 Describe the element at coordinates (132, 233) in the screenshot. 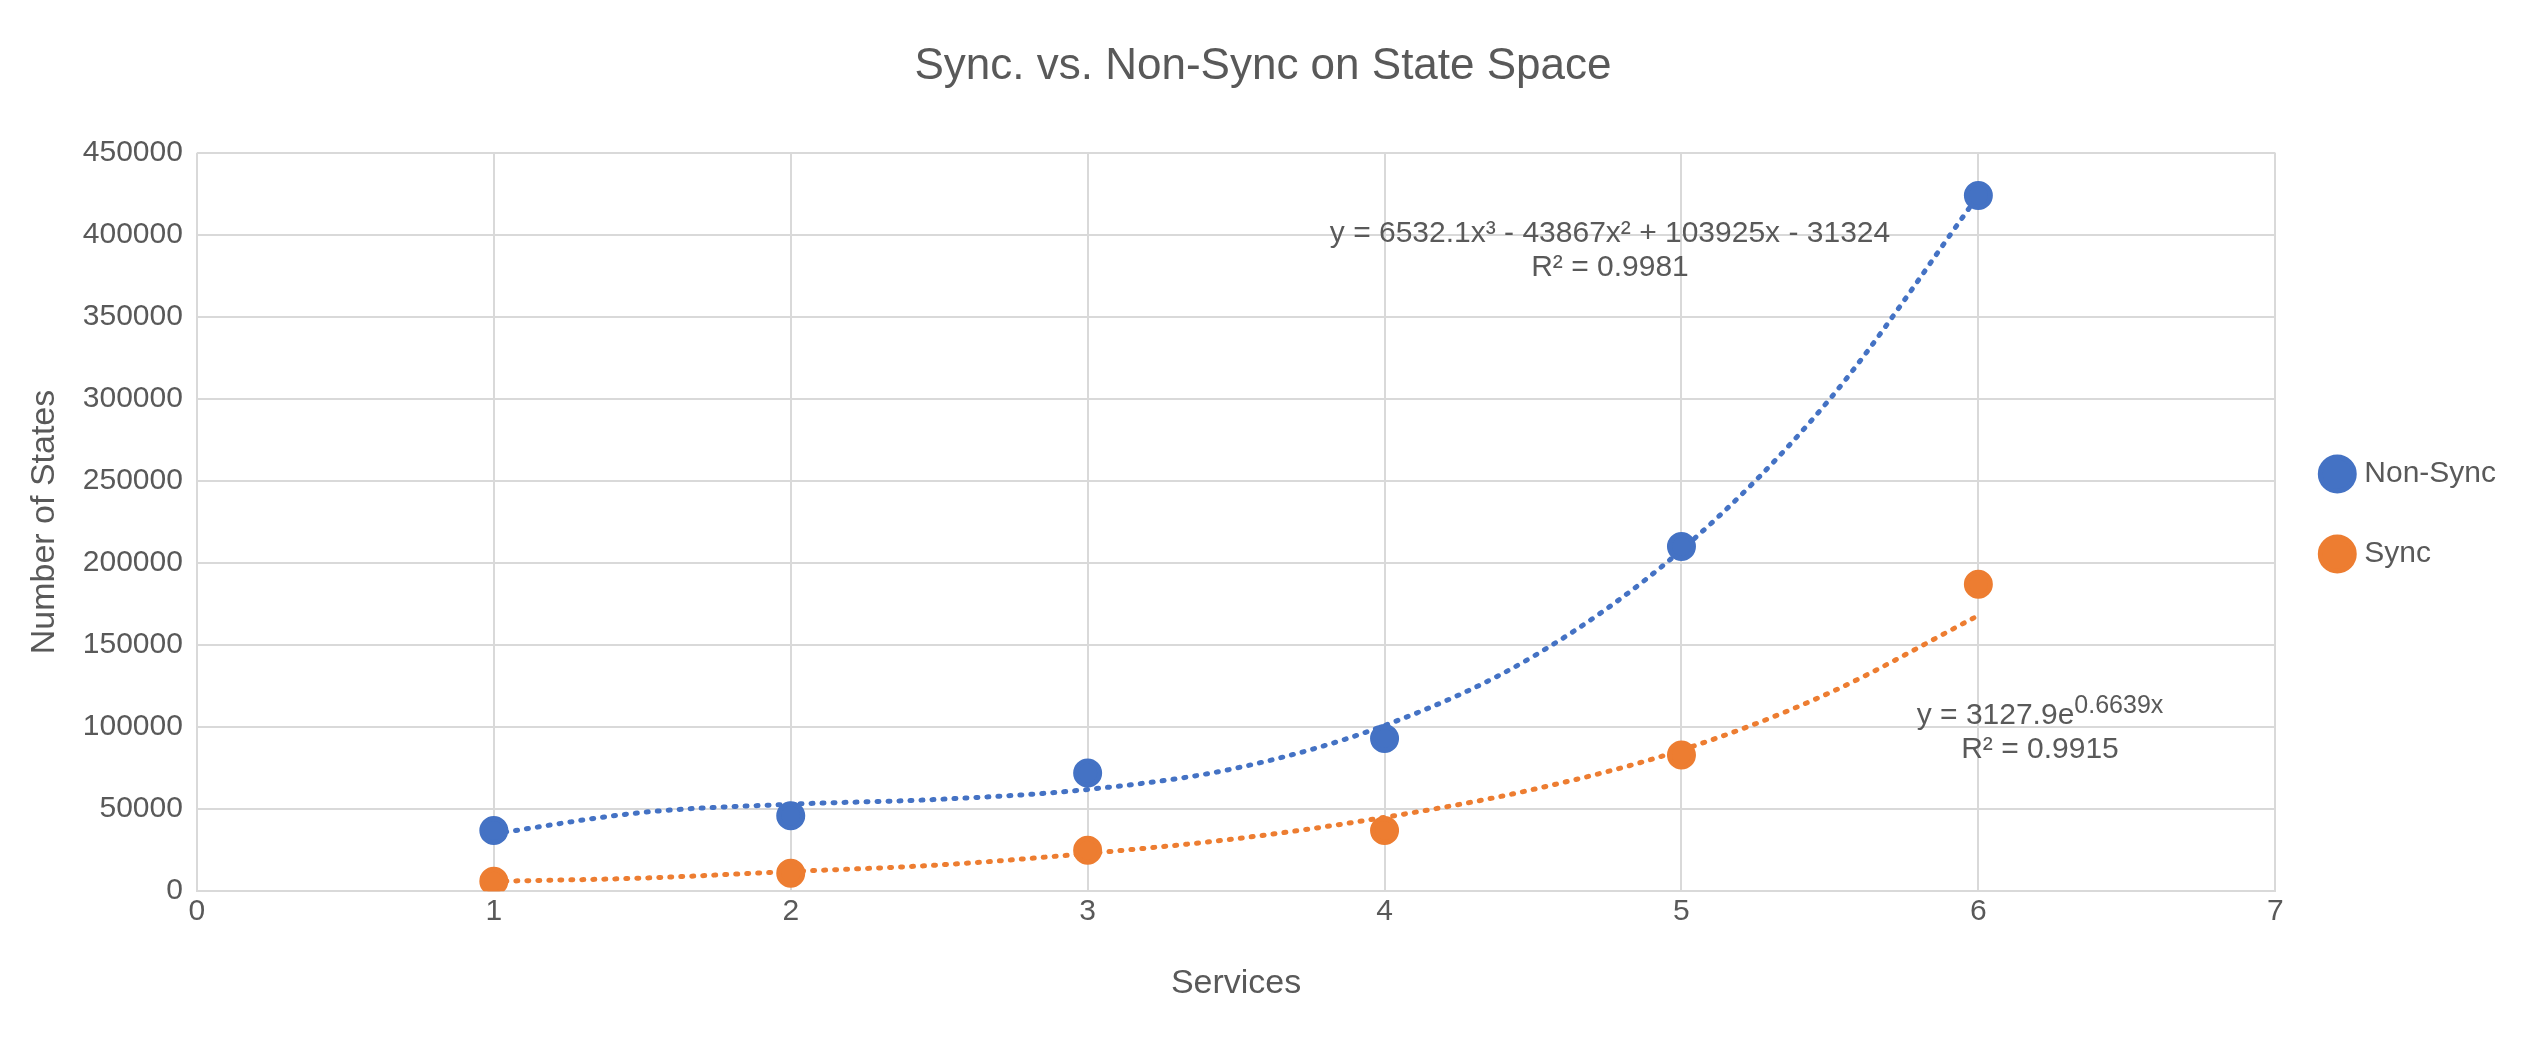

I see `y-tick-label: 400000` at that location.